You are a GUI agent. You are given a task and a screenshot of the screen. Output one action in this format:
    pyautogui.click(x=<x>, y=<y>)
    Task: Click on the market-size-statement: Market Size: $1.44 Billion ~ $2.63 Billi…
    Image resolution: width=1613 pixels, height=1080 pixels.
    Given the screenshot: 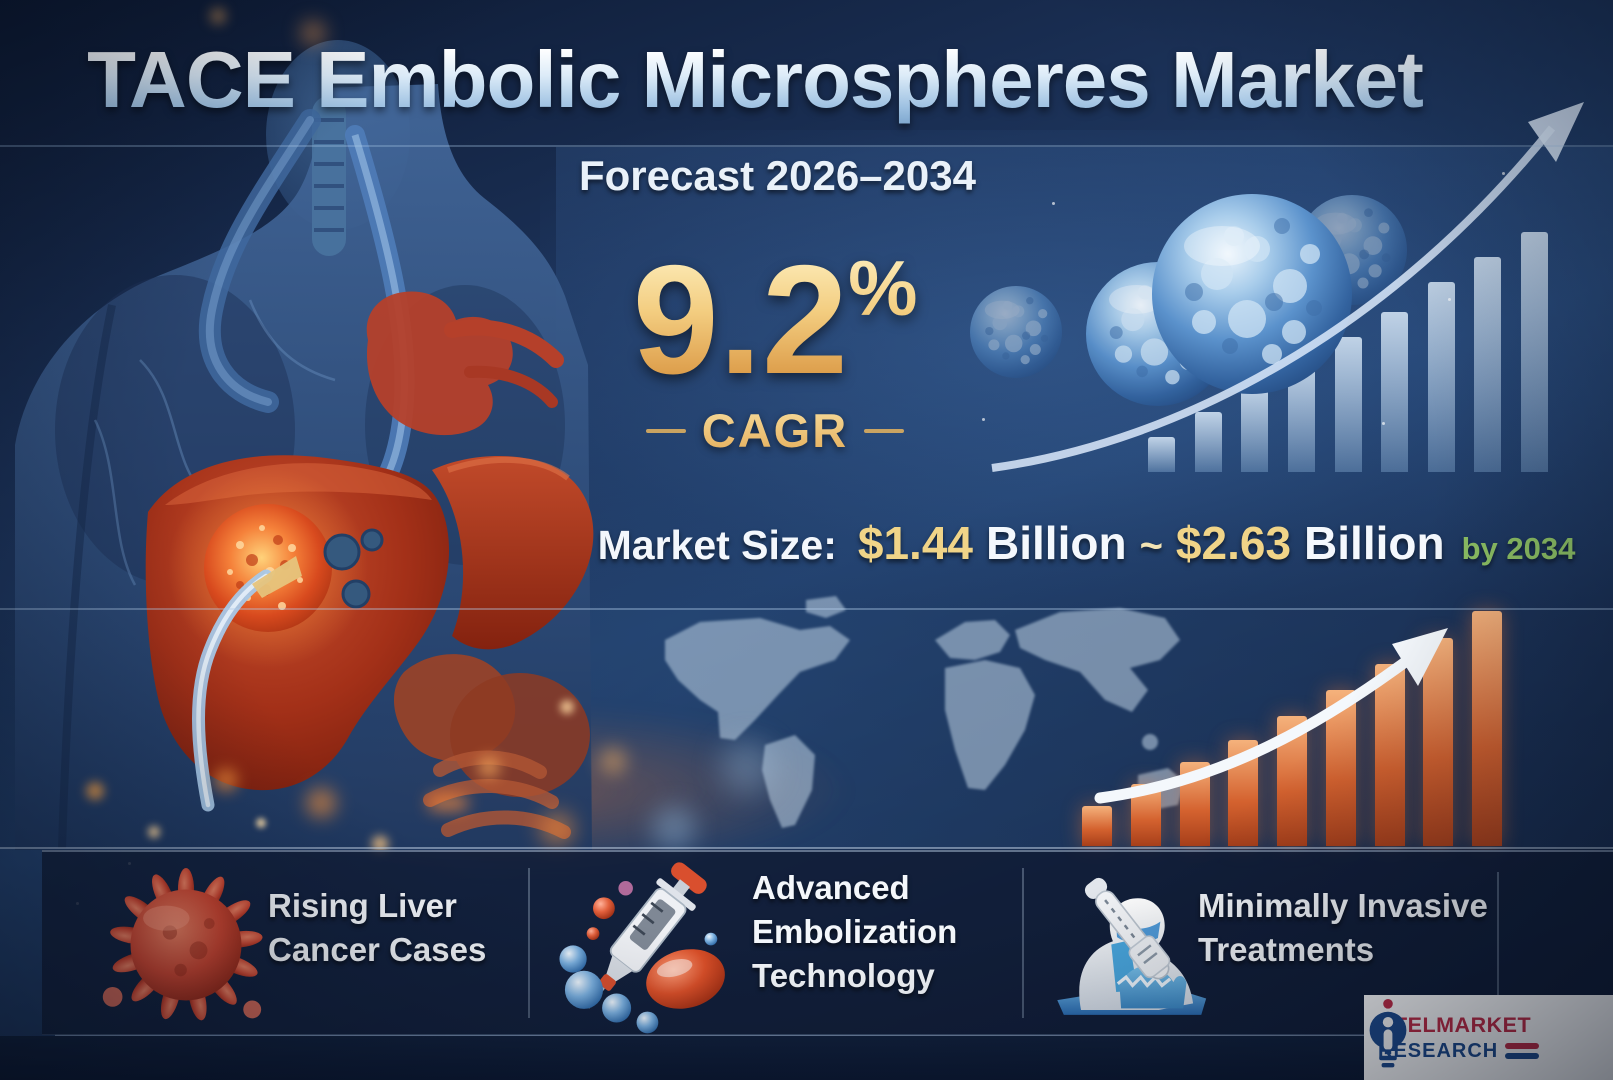 What is the action you would take?
    pyautogui.click(x=1086, y=543)
    